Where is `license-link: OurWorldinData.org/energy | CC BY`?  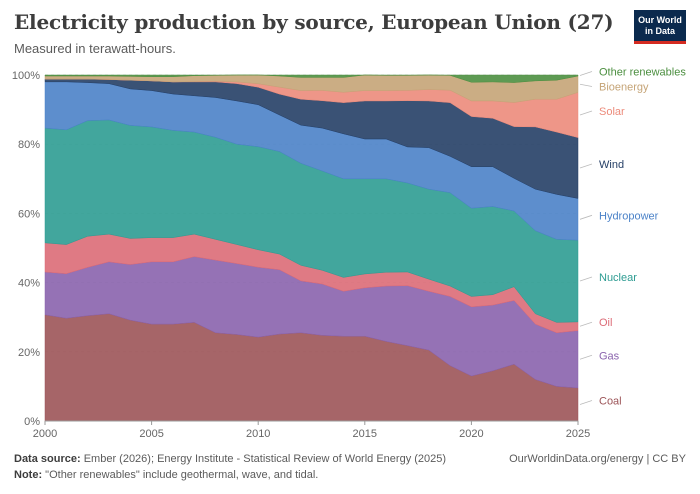 license-link: OurWorldinData.org/energy | CC BY is located at coordinates (597, 459).